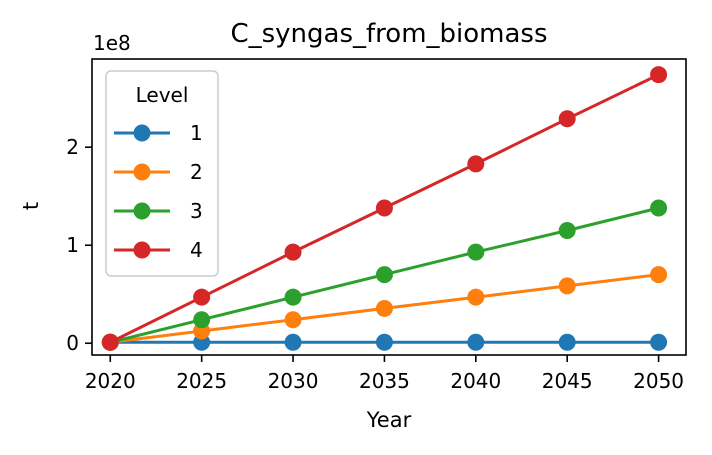 This screenshot has height=455, width=712. Describe the element at coordinates (293, 320) in the screenshot. I see `point-level-2-2030` at that location.